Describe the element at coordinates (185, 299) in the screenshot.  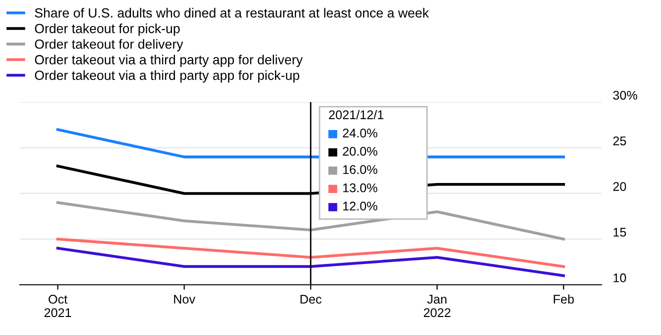
I see `x-tick-label: Nov` at that location.